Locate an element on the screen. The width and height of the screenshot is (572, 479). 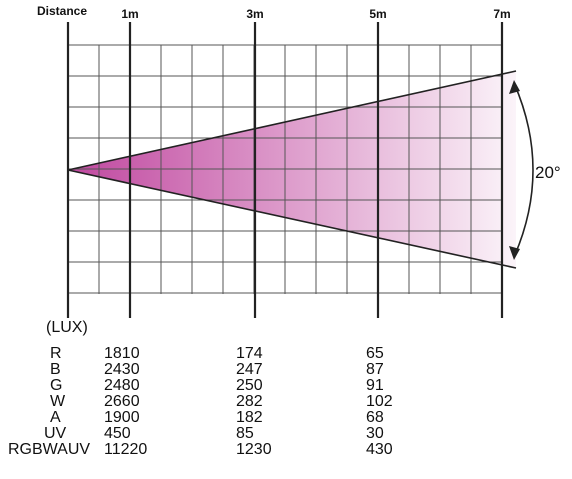
lux-value: 430 is located at coordinates (379, 449).